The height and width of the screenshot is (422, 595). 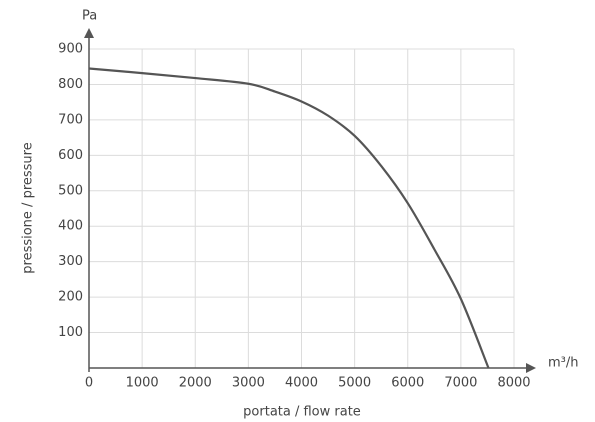 What do you see at coordinates (70, 226) in the screenshot?
I see `y-tick-label: 400` at bounding box center [70, 226].